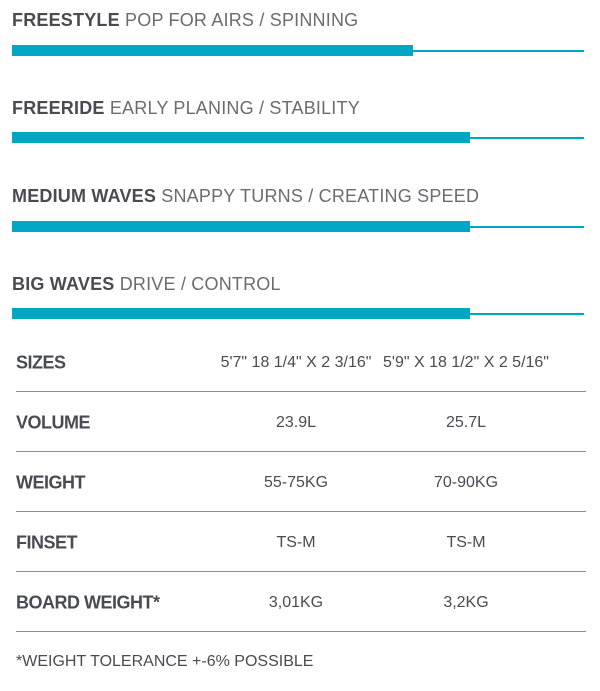 The image size is (600, 691). What do you see at coordinates (66, 20) in the screenshot?
I see `rating-category: FREESTYLE` at bounding box center [66, 20].